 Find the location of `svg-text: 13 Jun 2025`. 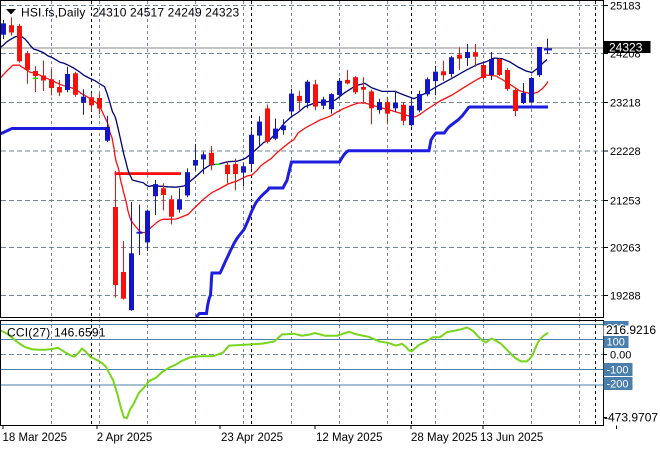

svg-text: 13 Jun 2025 is located at coordinates (511, 438).